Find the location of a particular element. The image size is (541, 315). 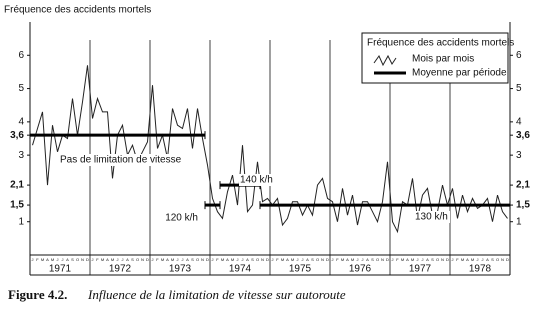

year-label: 1972 is located at coordinates (120, 269).